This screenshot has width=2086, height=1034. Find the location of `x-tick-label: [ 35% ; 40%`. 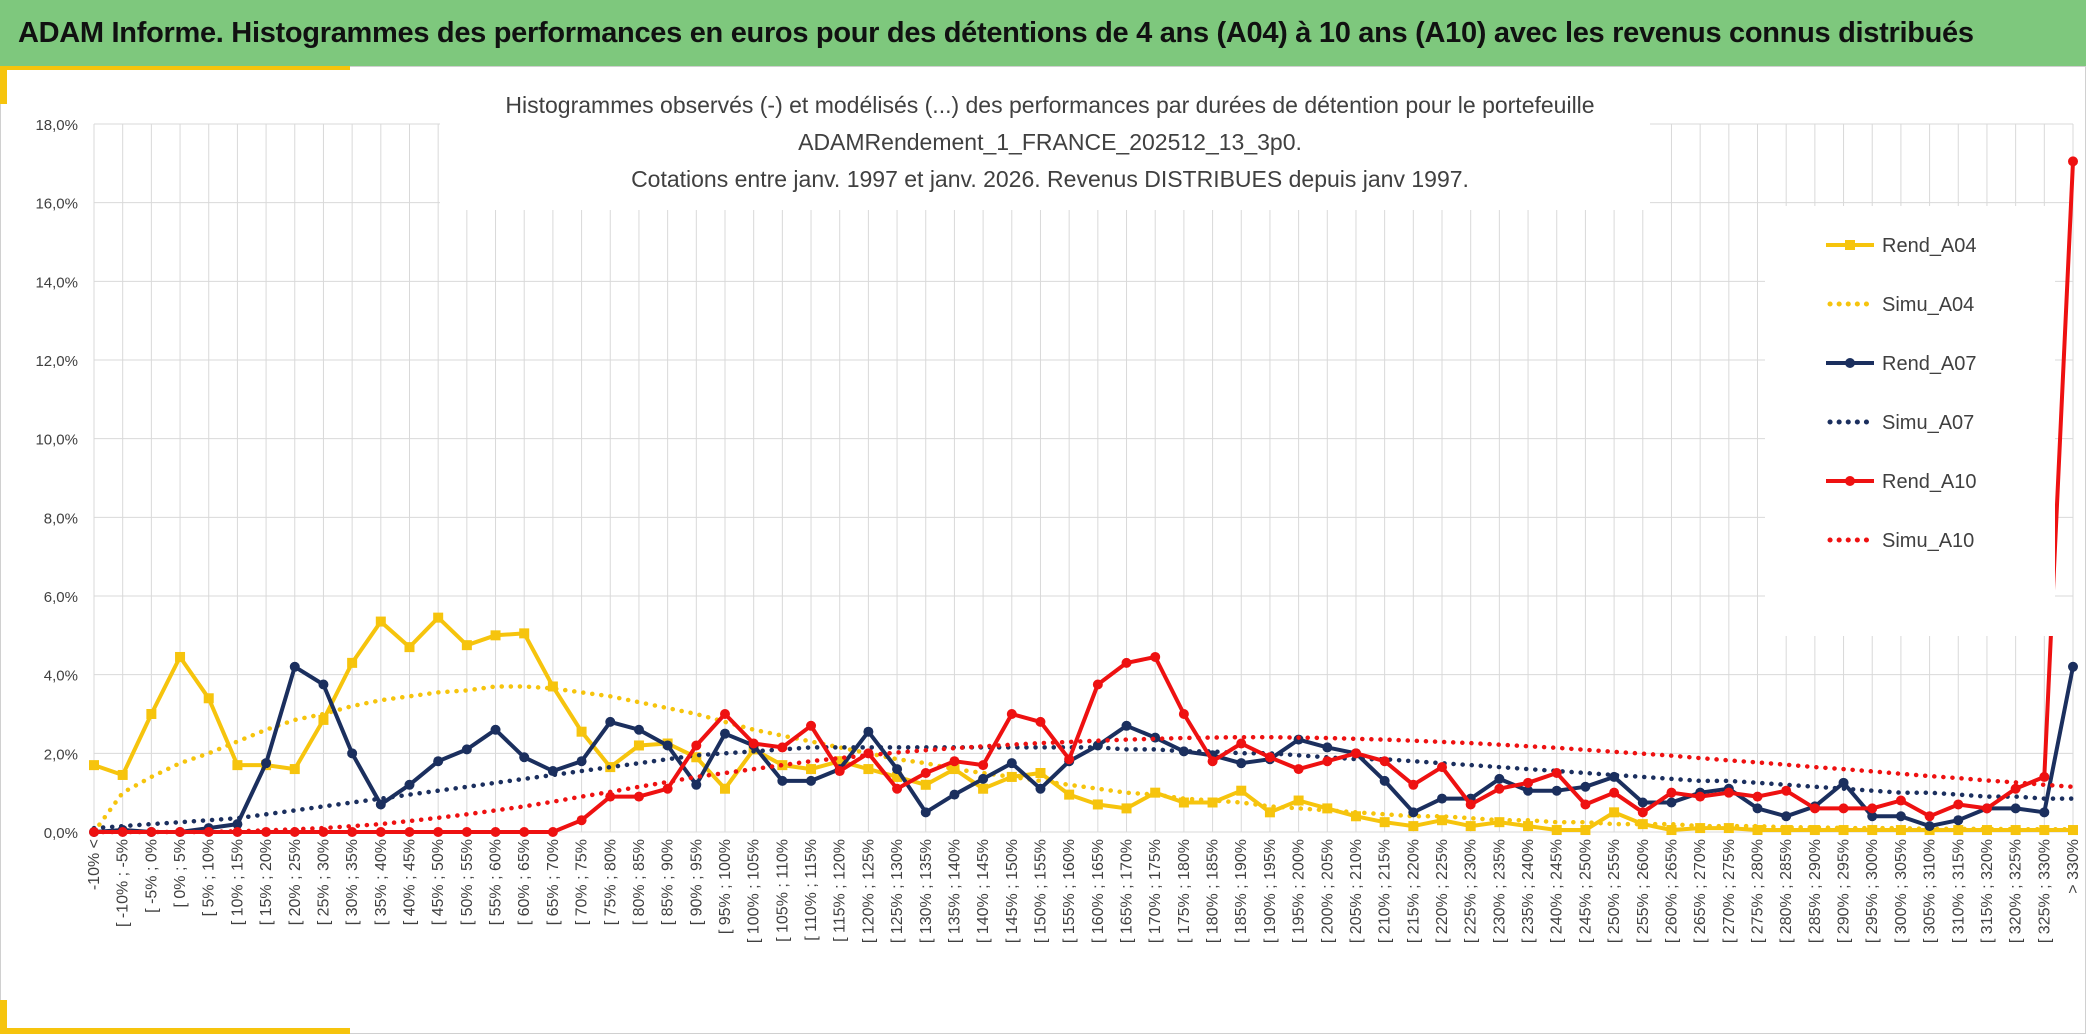

x-tick-label: [ 35% ; 40% is located at coordinates (381, 882).